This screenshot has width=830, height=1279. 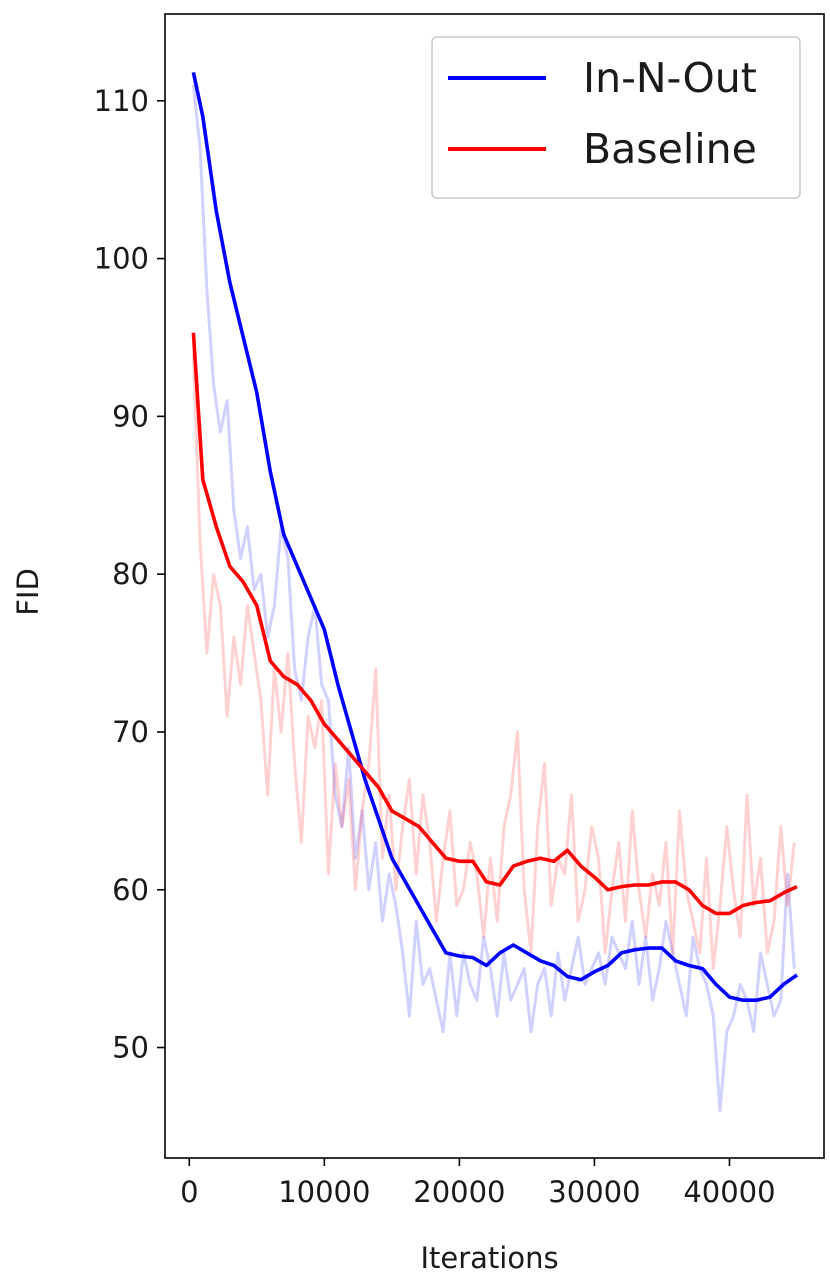 What do you see at coordinates (729, 1192) in the screenshot?
I see `x-tick-label: 40000` at bounding box center [729, 1192].